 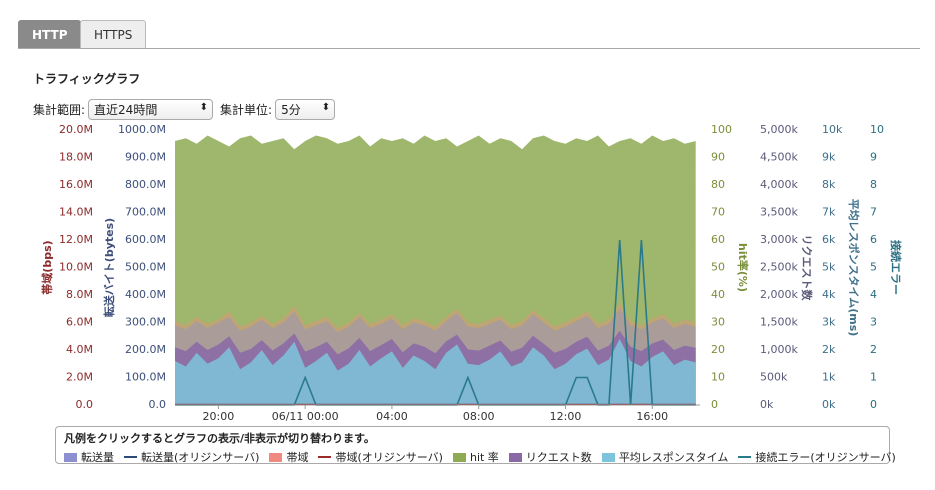 What do you see at coordinates (113, 34) in the screenshot?
I see `tab: HTTPS` at bounding box center [113, 34].